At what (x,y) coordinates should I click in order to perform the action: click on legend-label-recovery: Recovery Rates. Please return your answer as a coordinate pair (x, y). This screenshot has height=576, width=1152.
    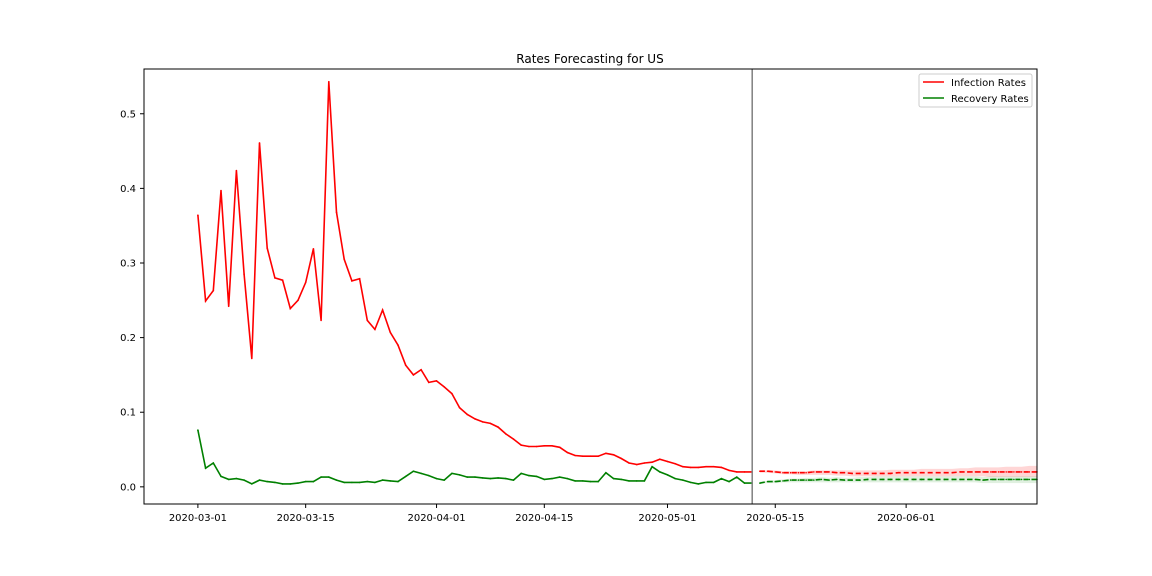
    Looking at the image, I should click on (990, 99).